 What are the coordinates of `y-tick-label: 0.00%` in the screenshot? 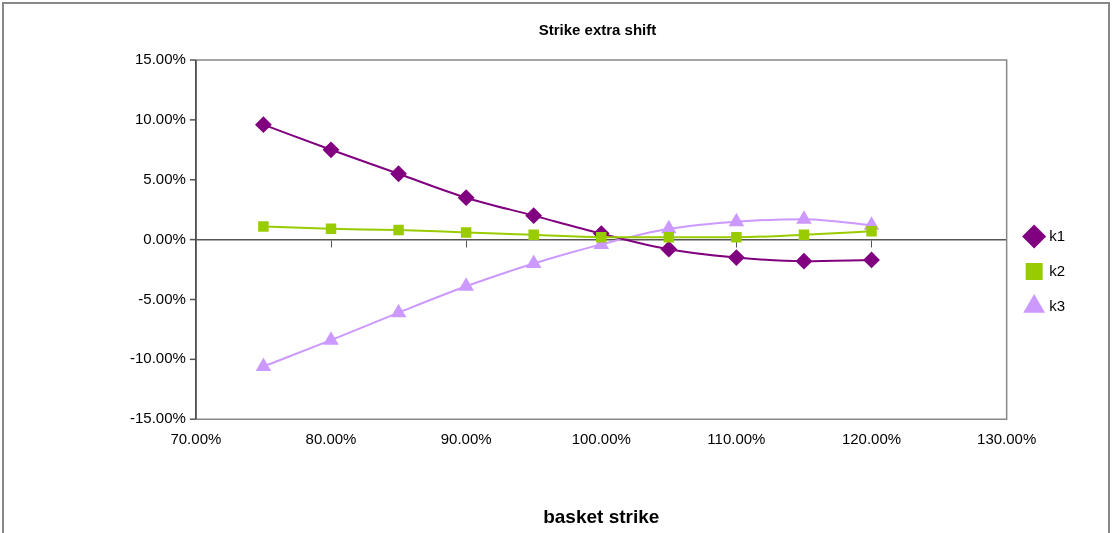 It's located at (164, 238).